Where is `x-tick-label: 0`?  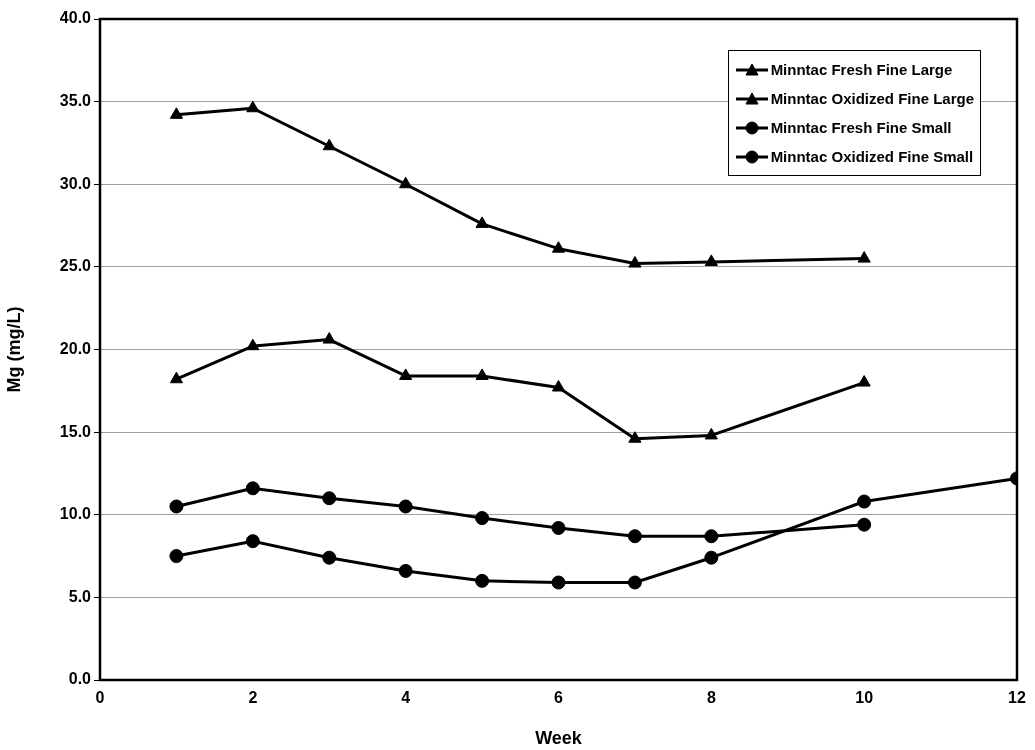
x-tick-label: 0 is located at coordinates (100, 698).